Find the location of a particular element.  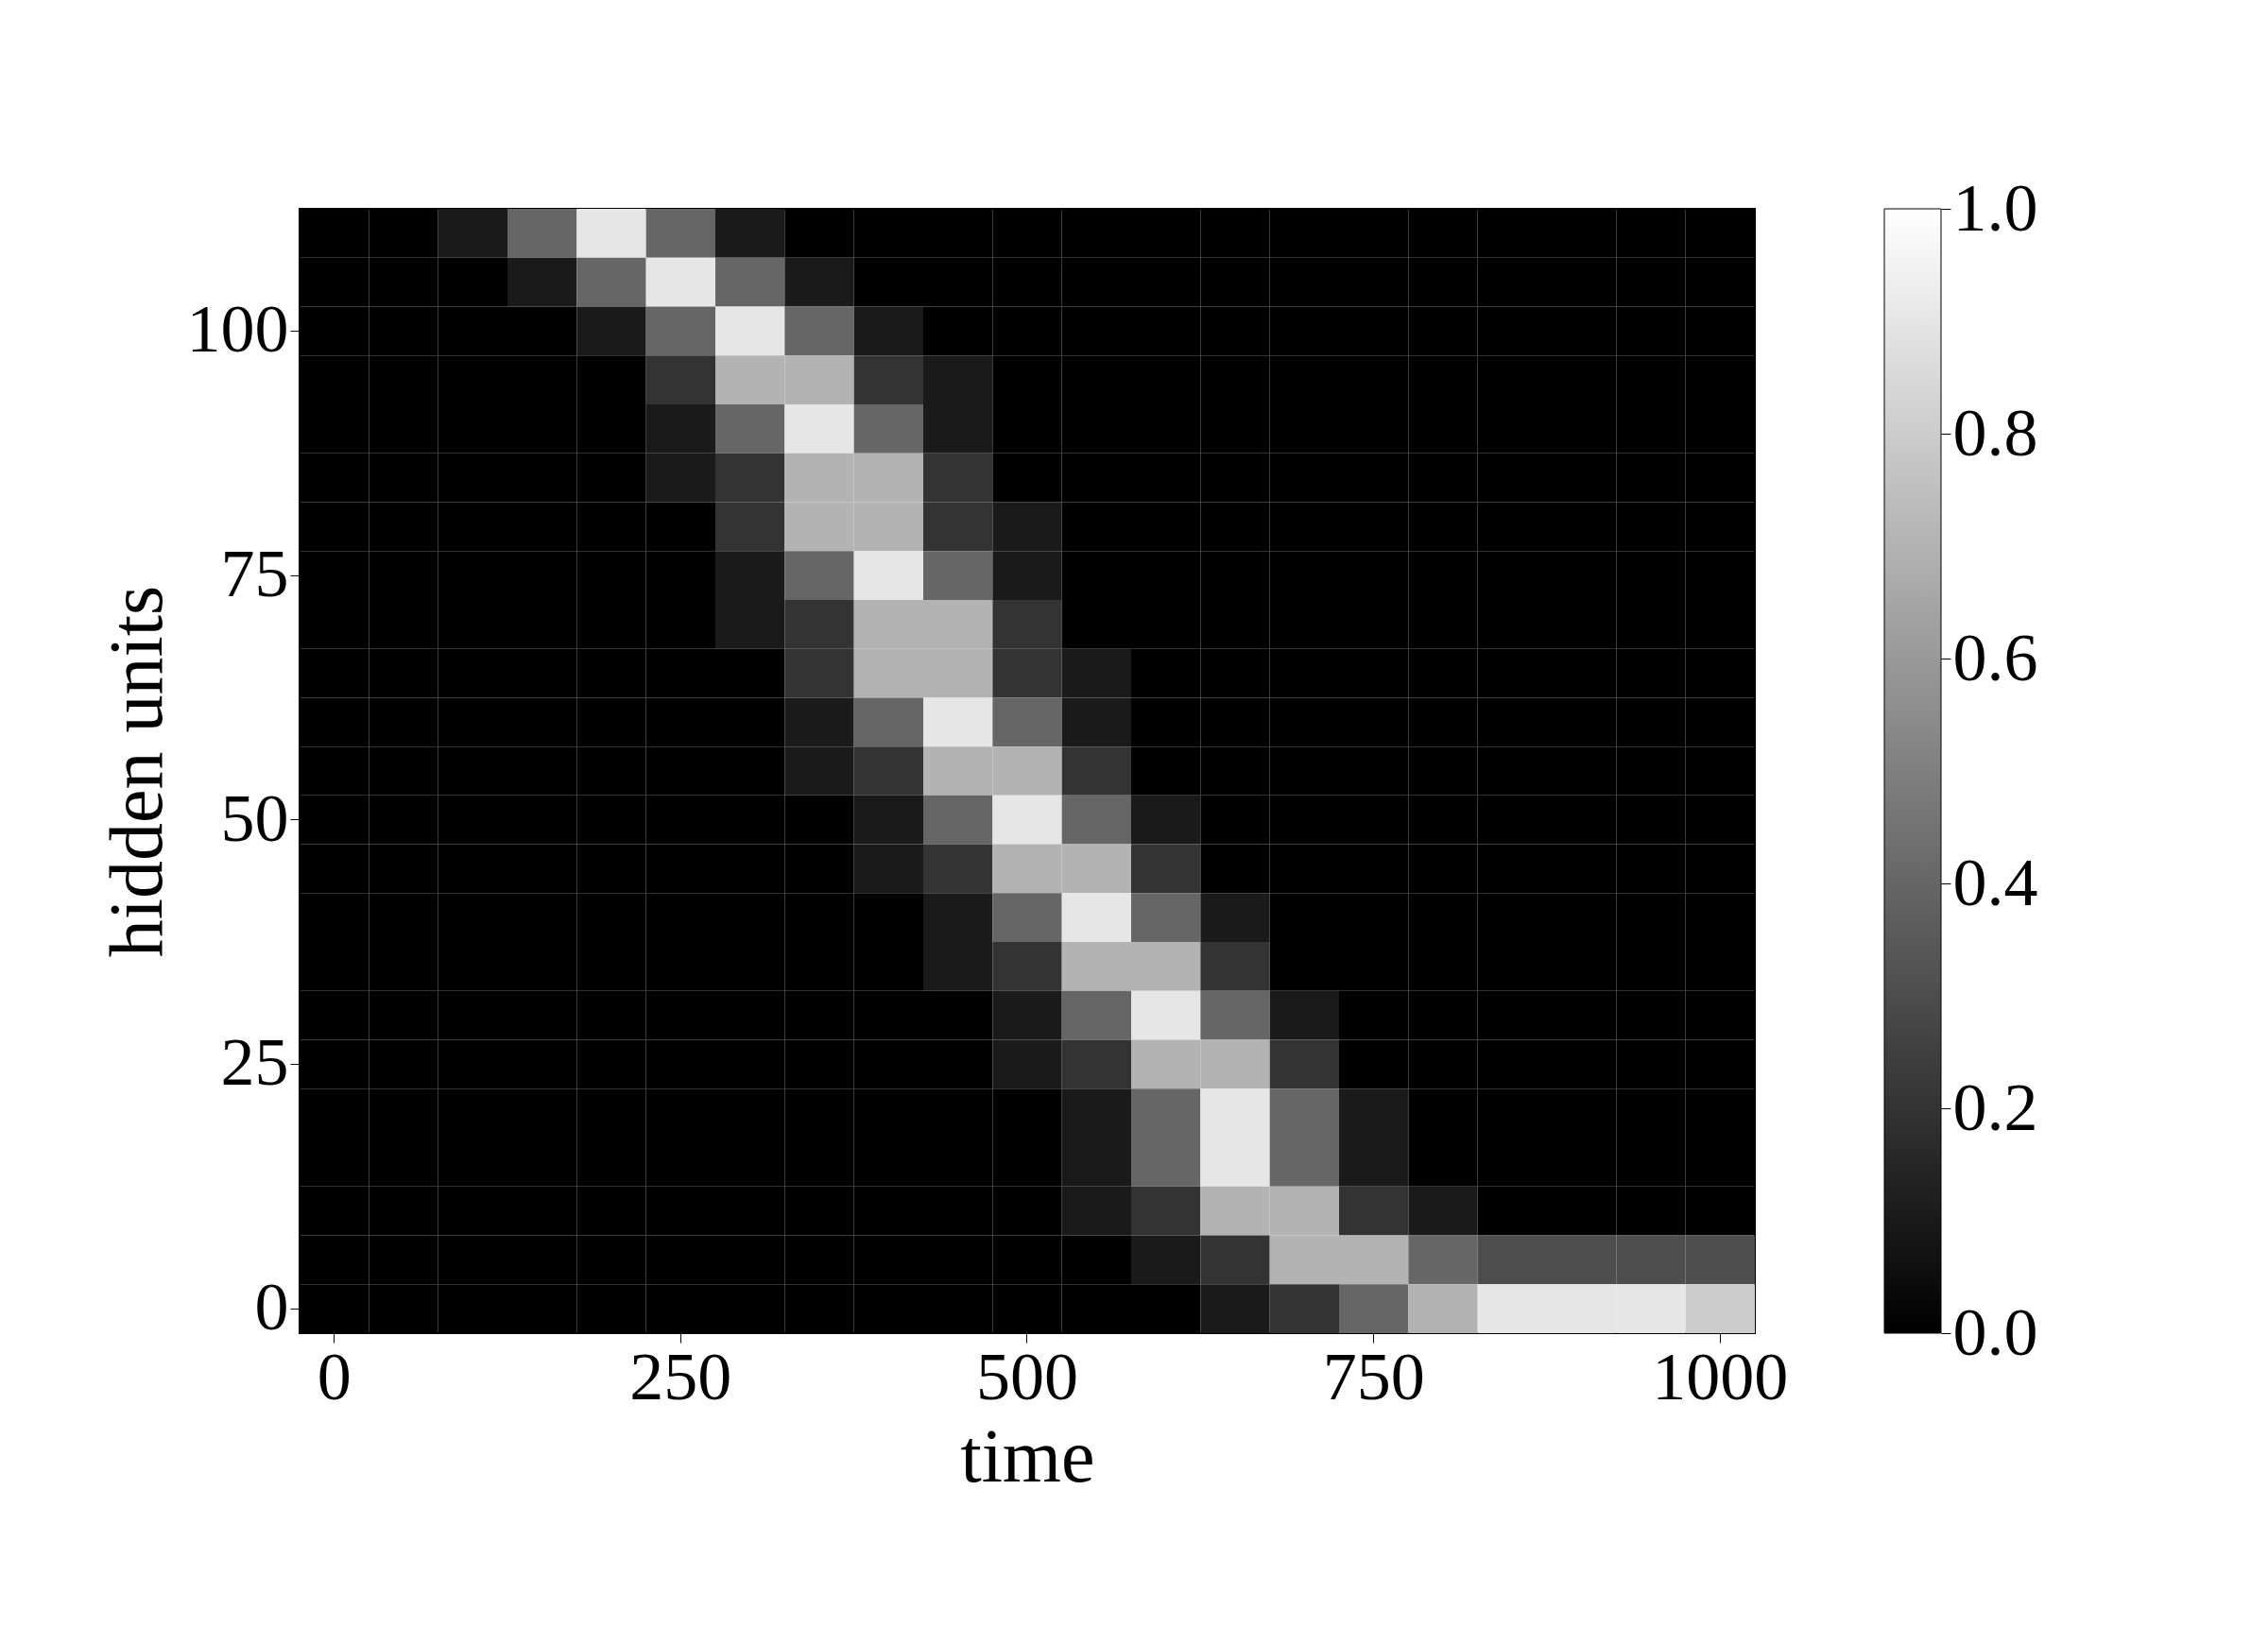

y-axis-title: hidden units is located at coordinates (136, 771).